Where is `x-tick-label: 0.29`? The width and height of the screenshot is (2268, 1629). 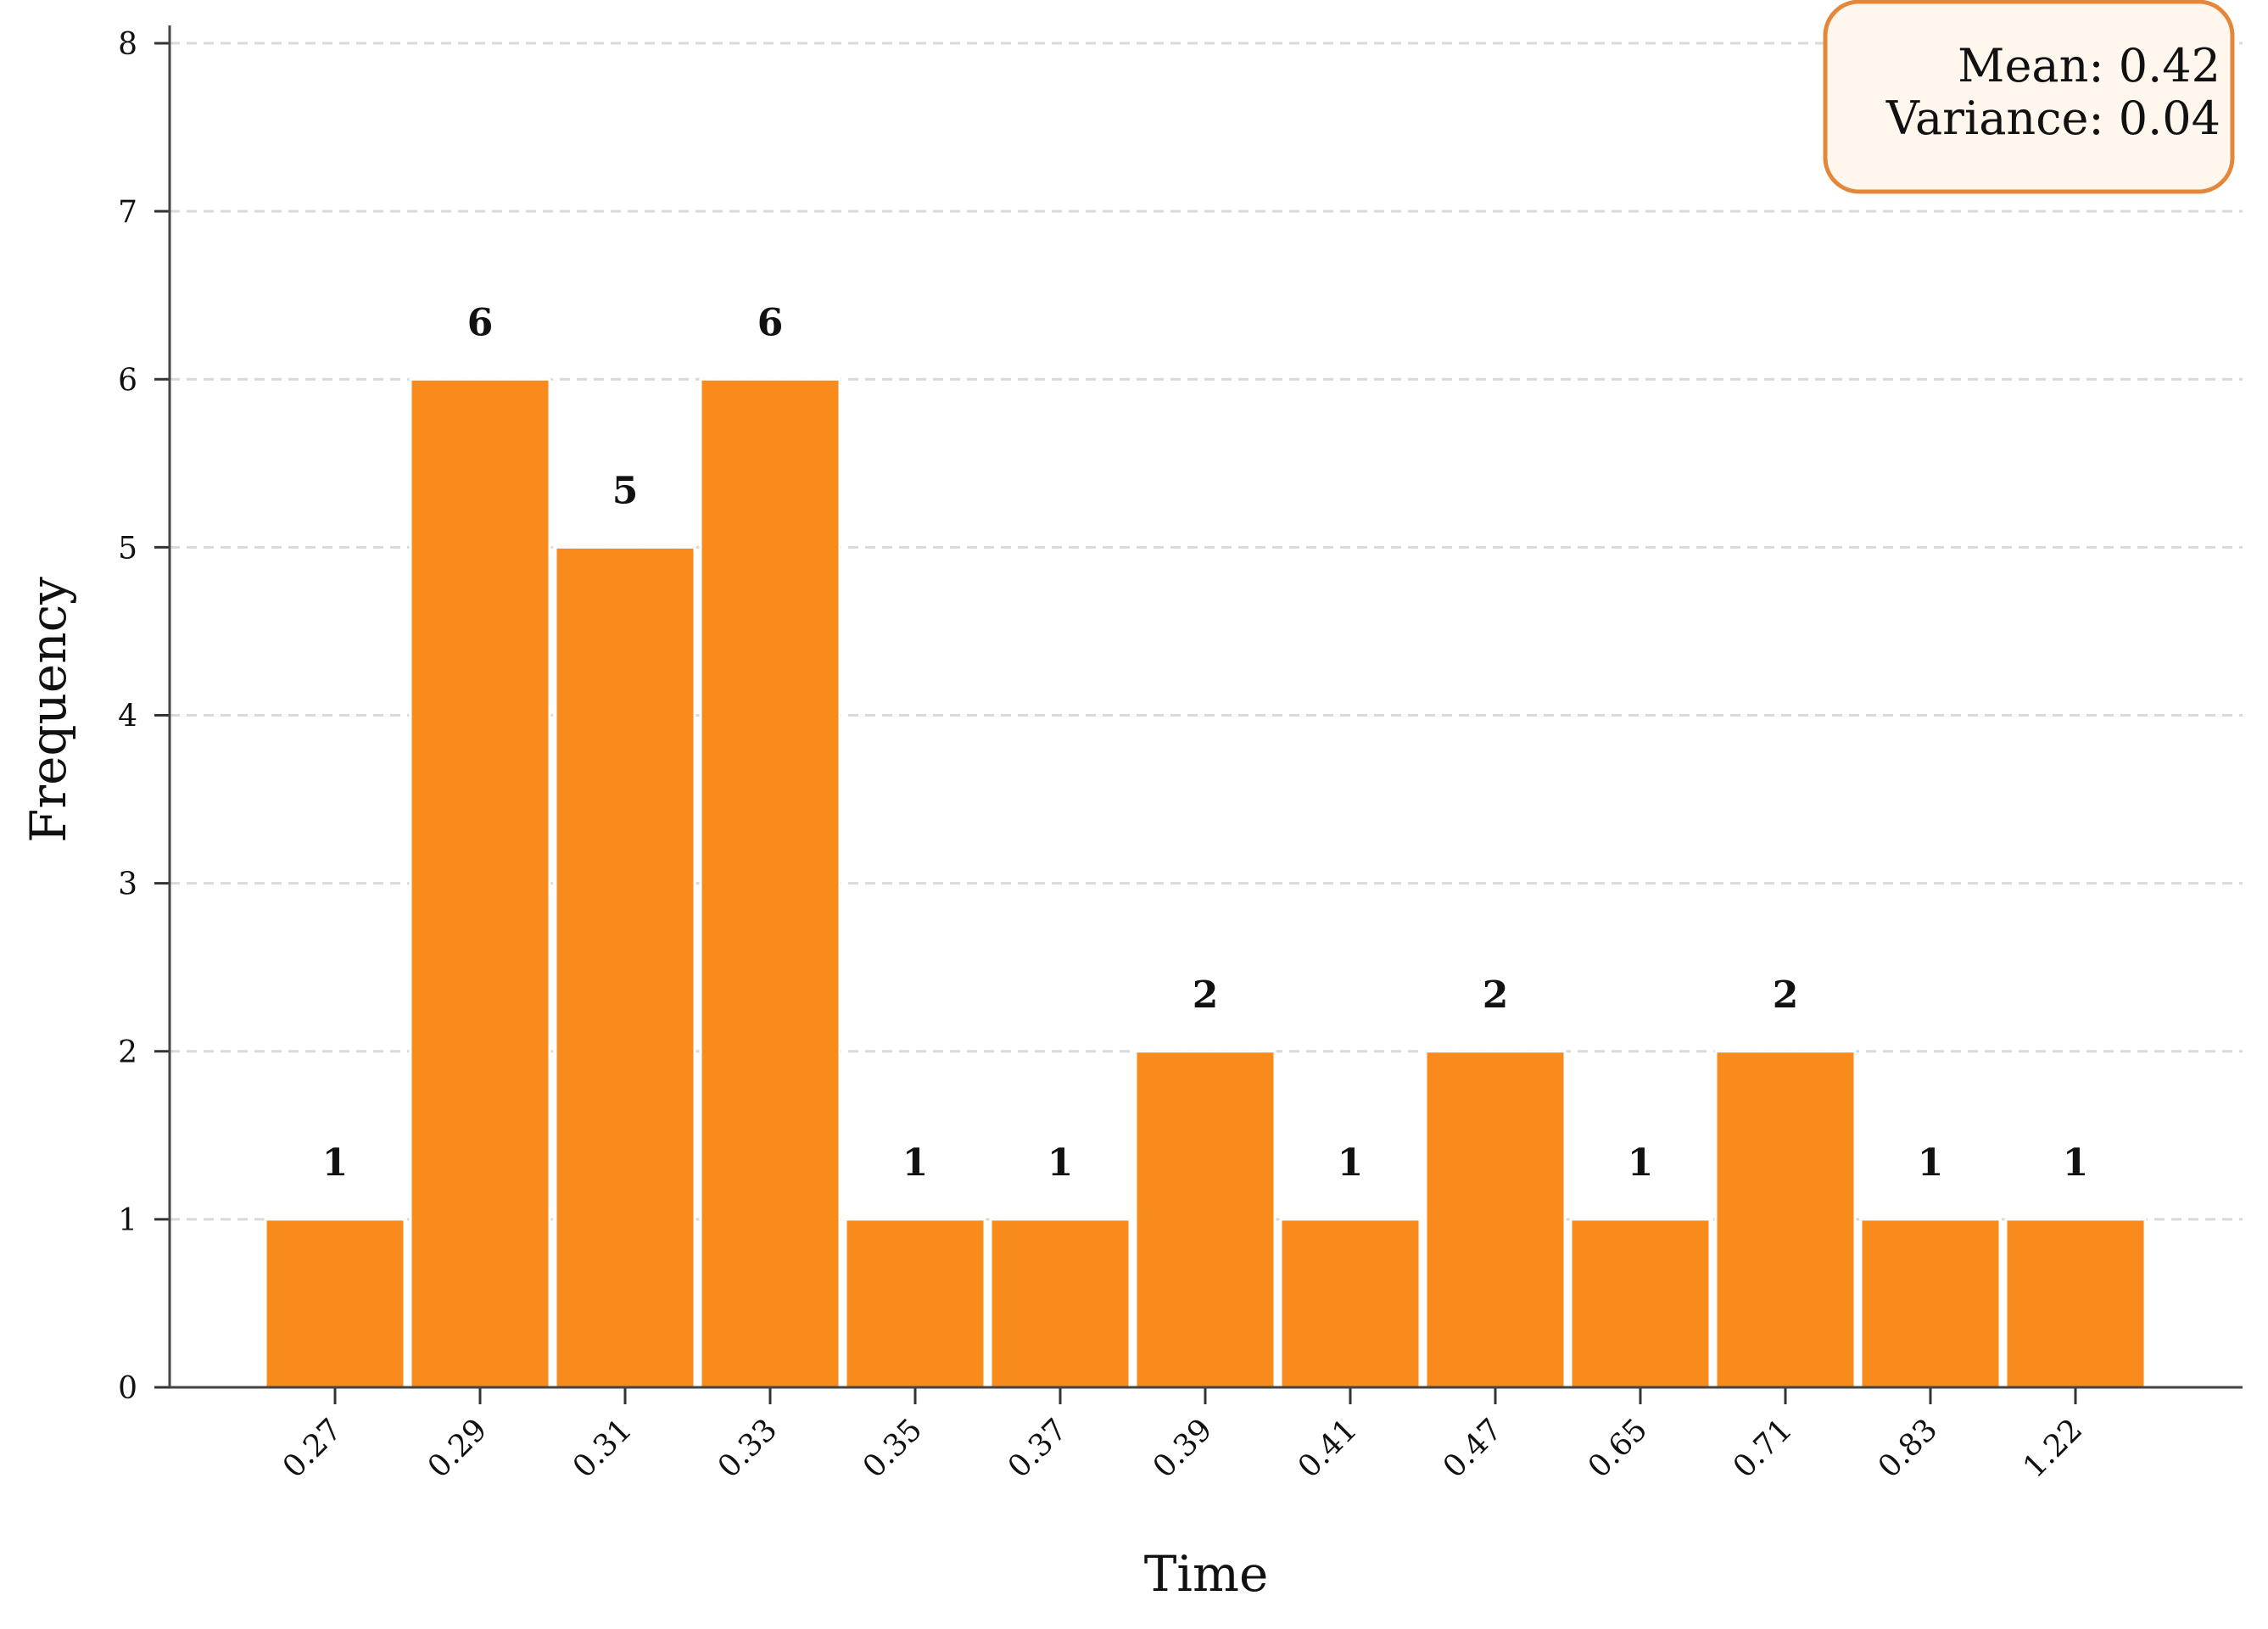 x-tick-label: 0.29 is located at coordinates (458, 1448).